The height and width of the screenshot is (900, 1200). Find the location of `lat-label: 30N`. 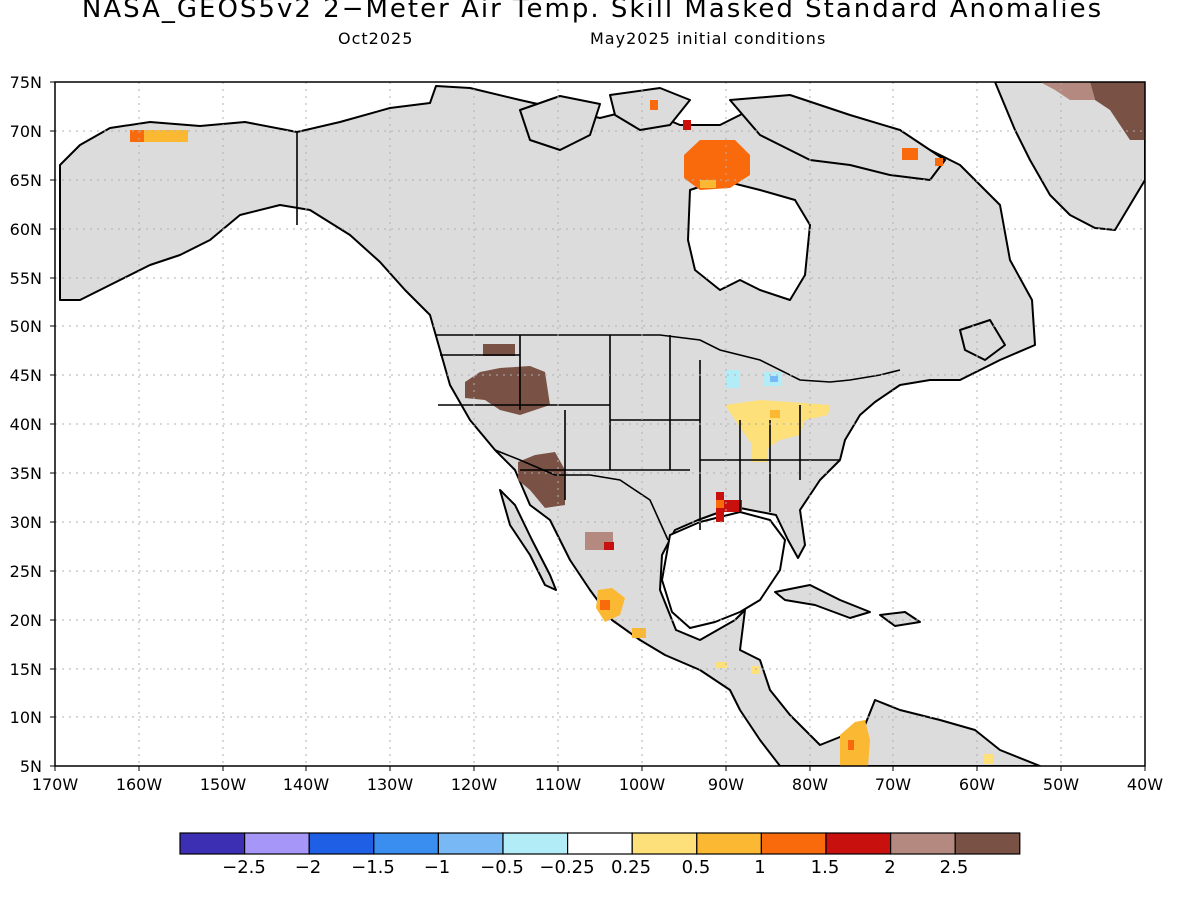

lat-label: 30N is located at coordinates (26, 522).